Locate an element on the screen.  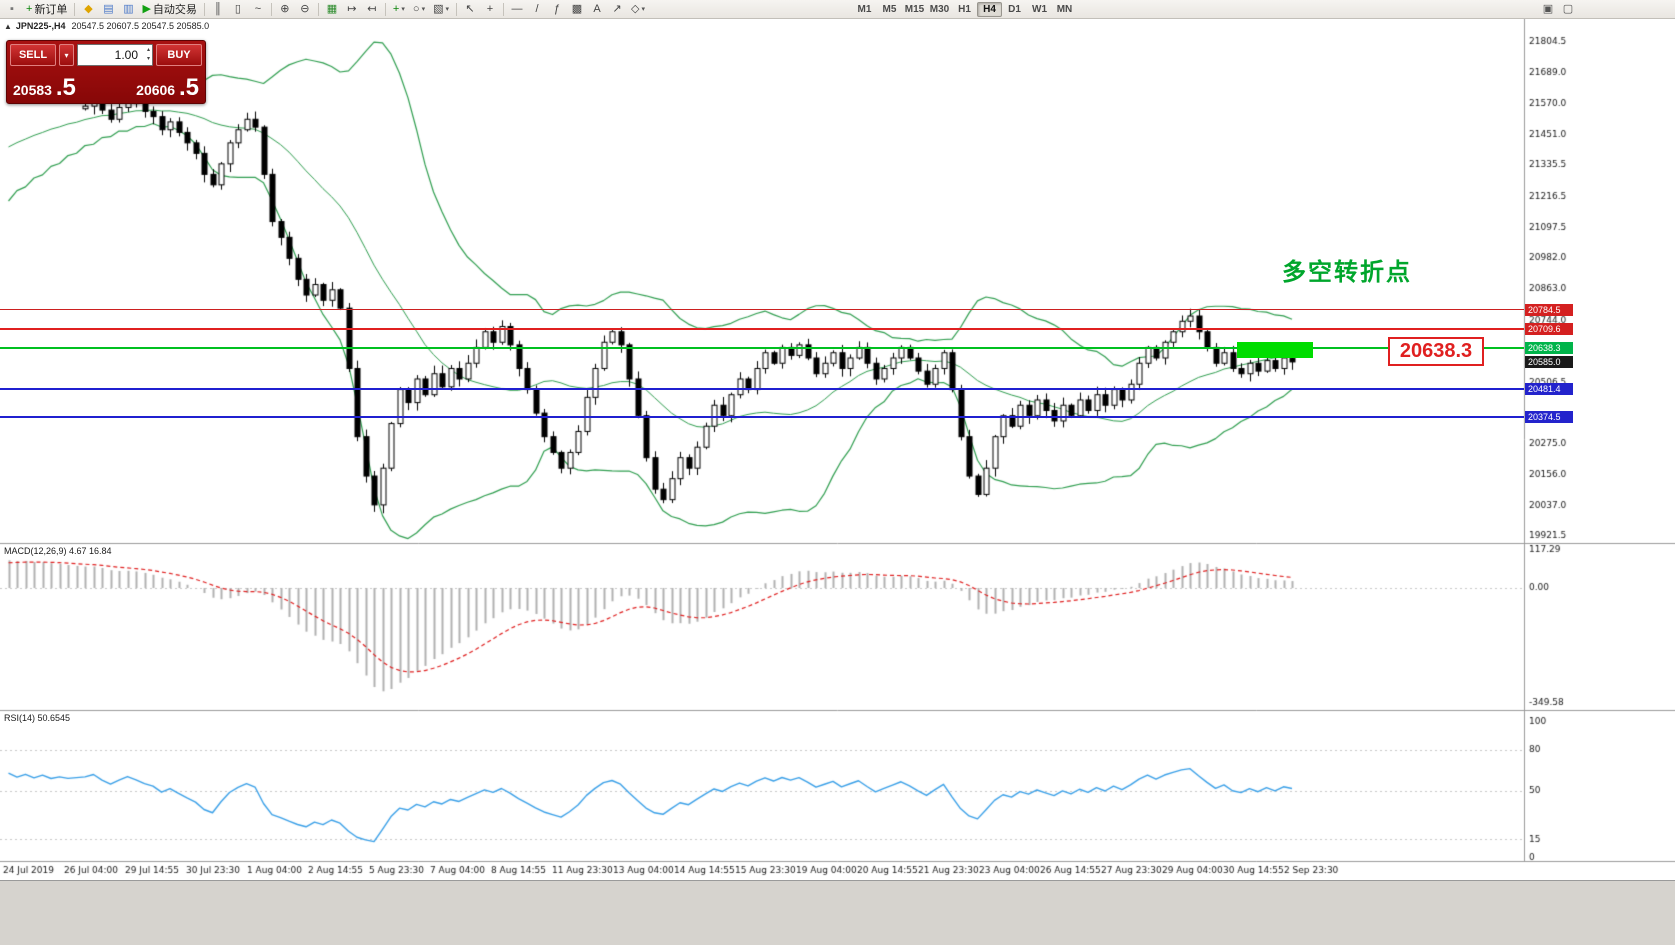
price-callout: 20638.3 is located at coordinates (1436, 351).